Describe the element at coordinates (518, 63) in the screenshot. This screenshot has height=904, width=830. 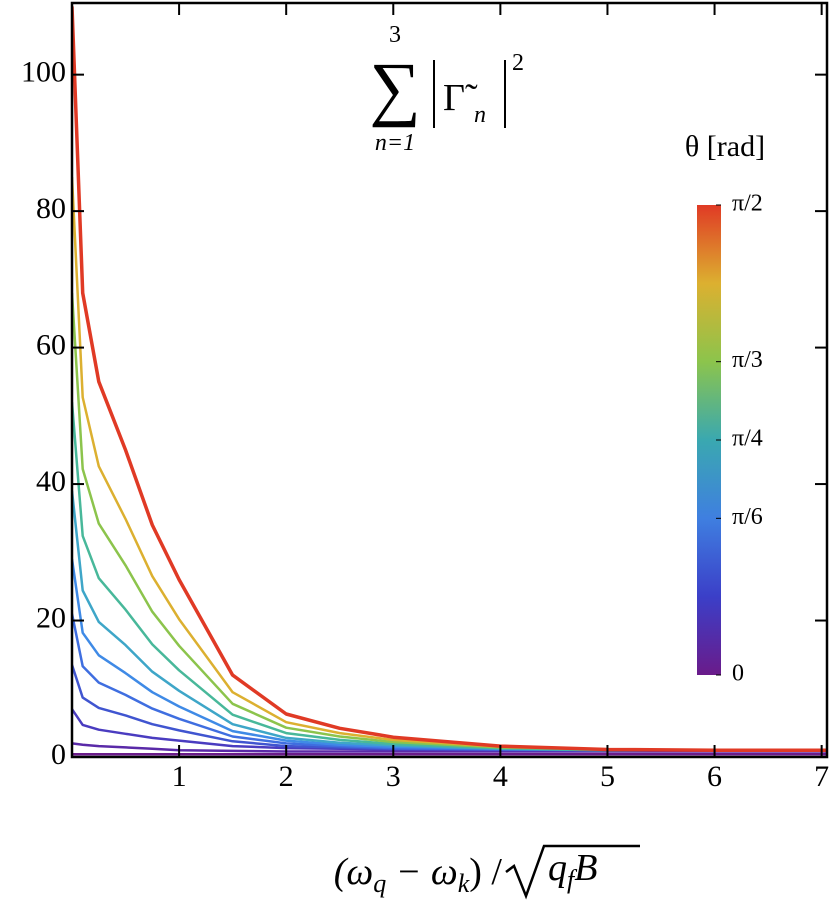
I see `title-sup: 2` at that location.